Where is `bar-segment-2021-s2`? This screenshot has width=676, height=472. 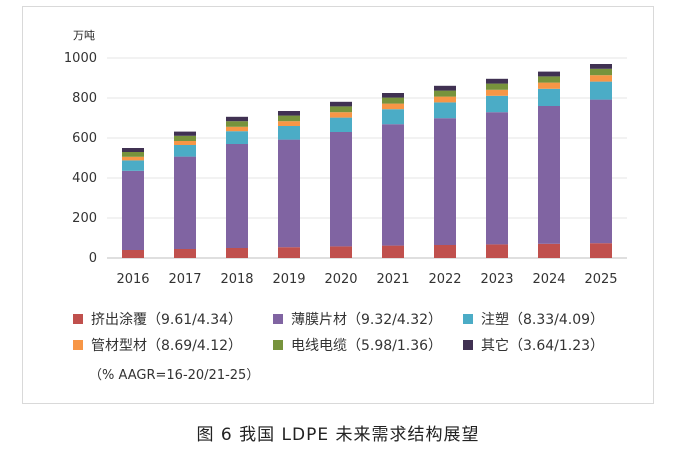
bar-segment-2021-s2 is located at coordinates (393, 117).